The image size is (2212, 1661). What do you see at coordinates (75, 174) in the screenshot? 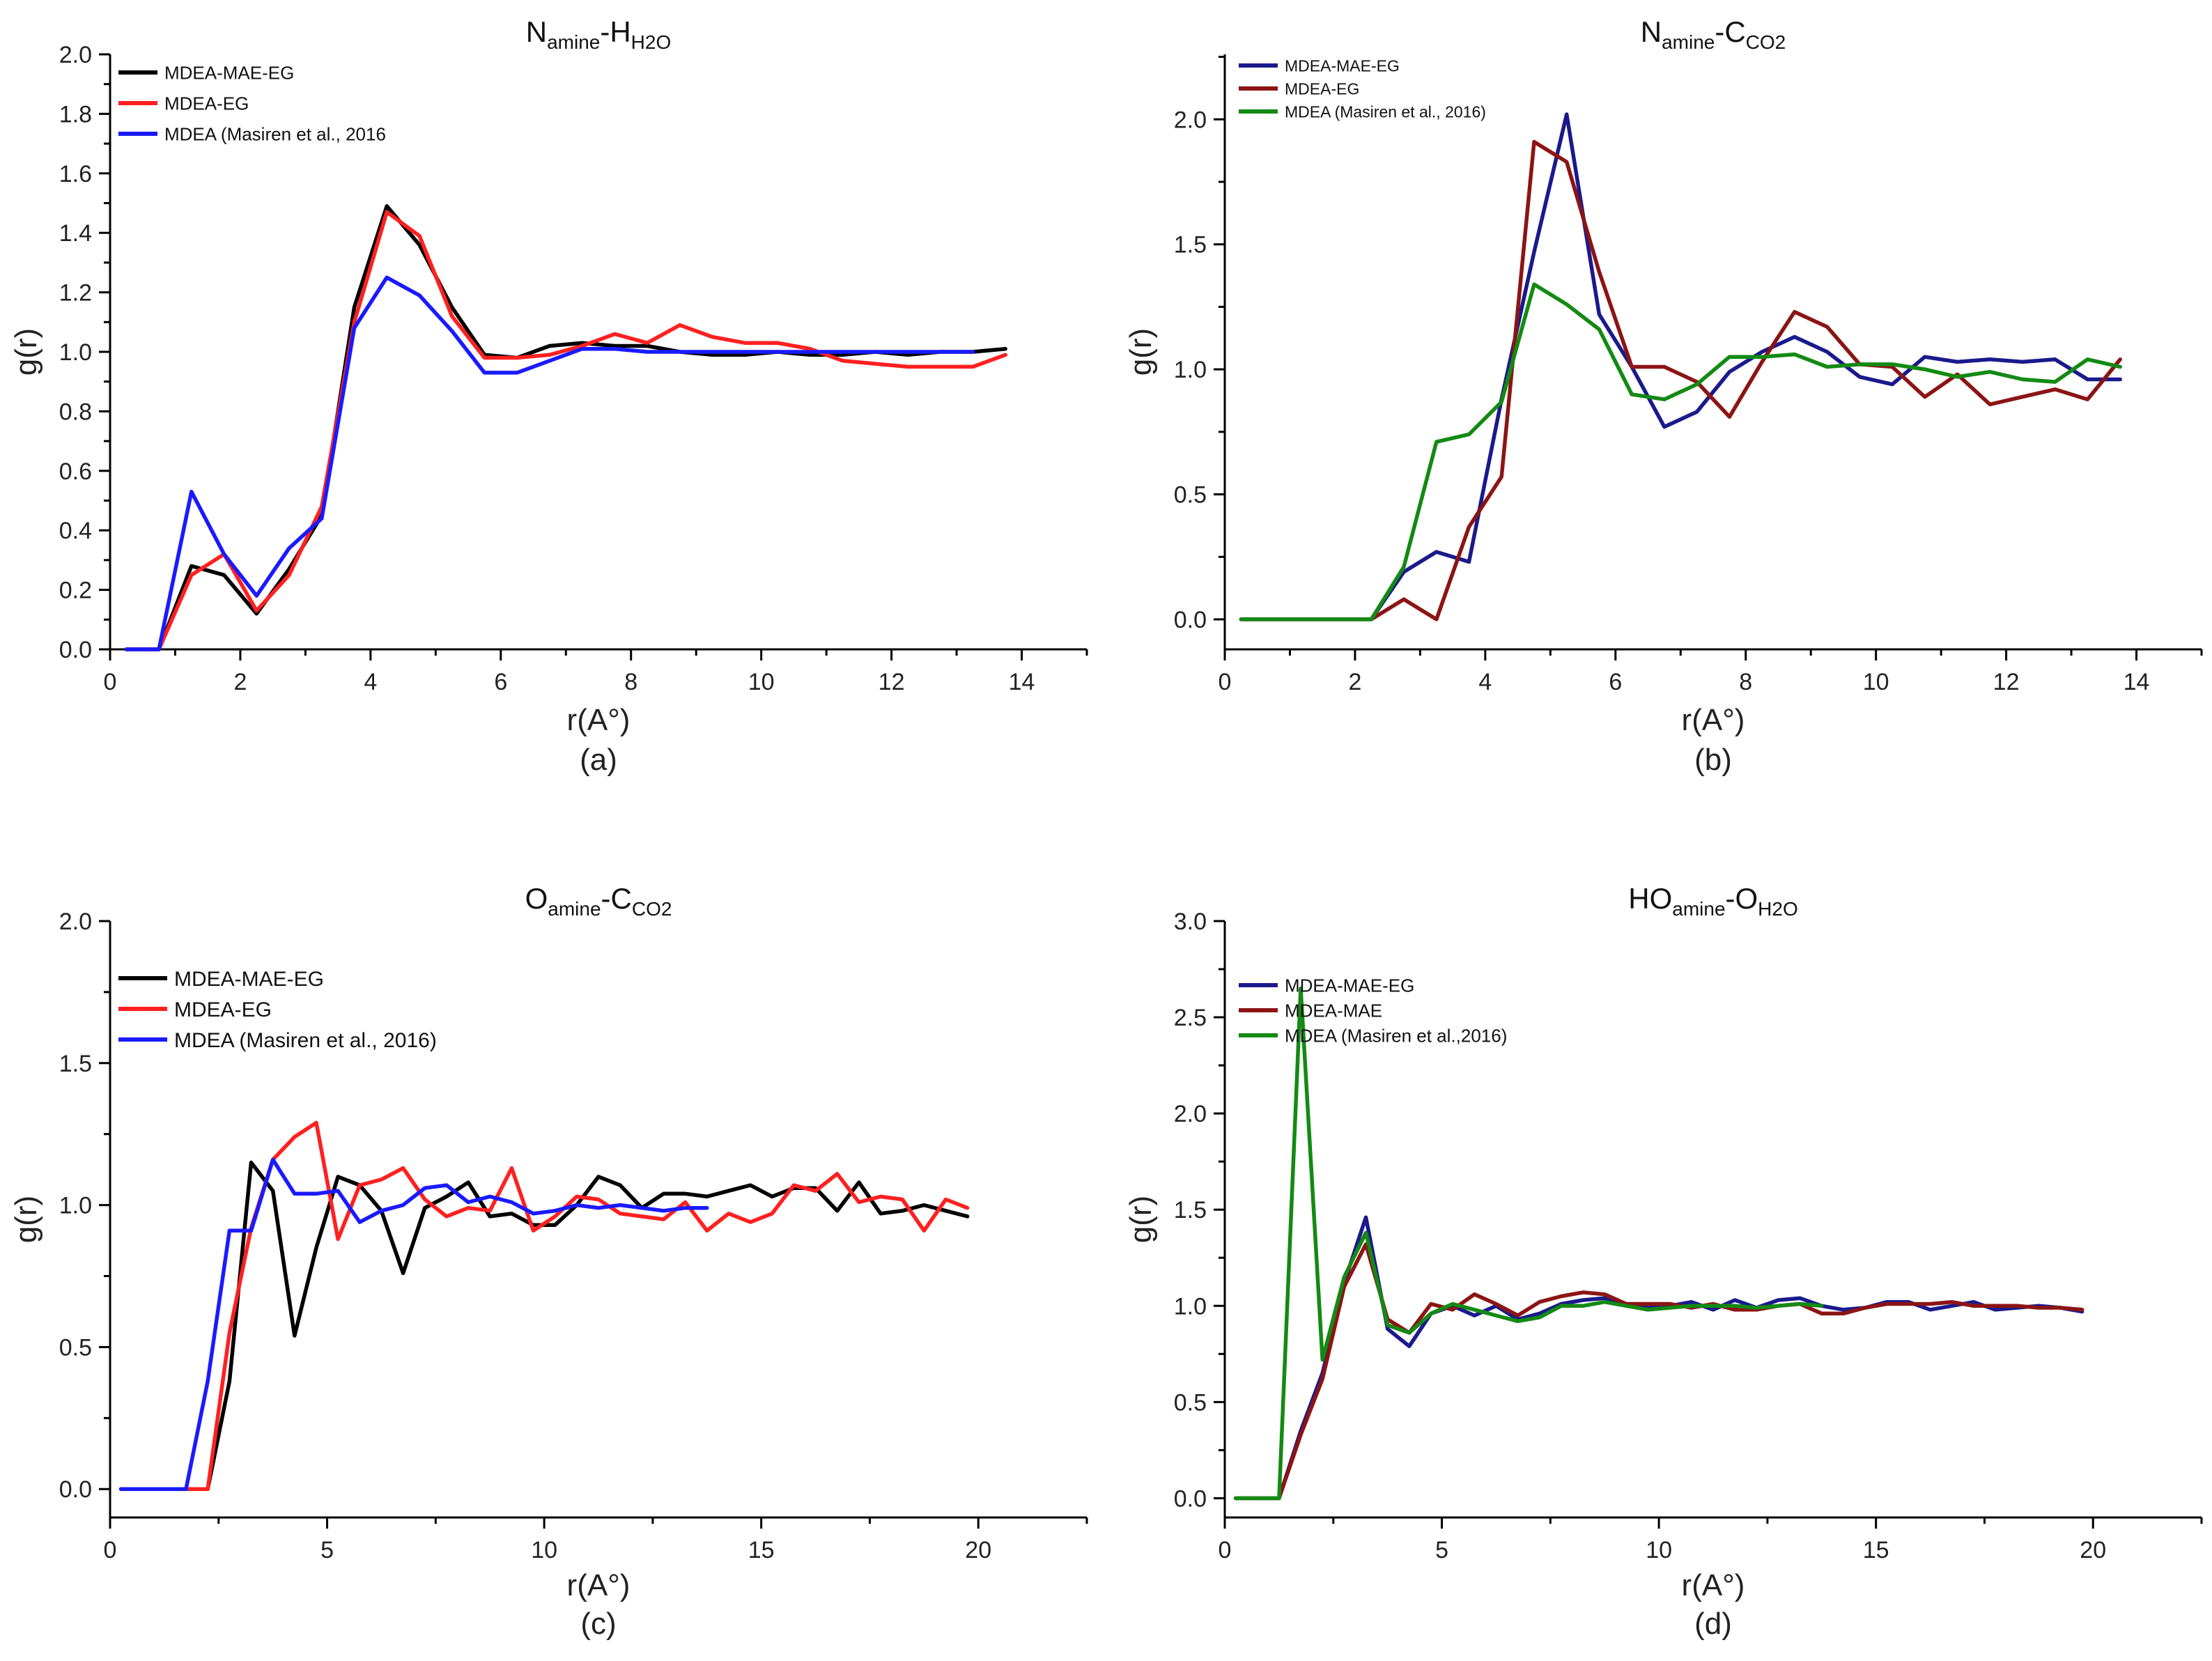
I see `y-tick-label: 1.6` at bounding box center [75, 174].